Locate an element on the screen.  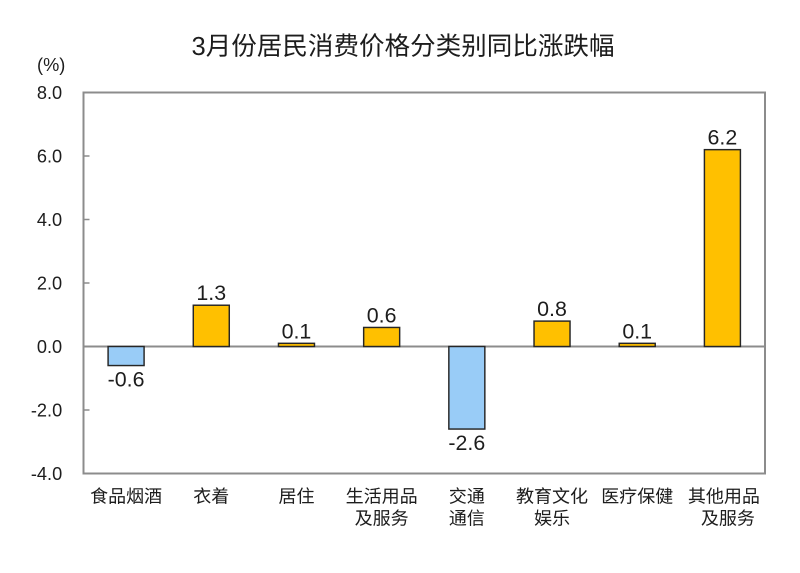
svg-text: 6.0 is located at coordinates (49, 156).